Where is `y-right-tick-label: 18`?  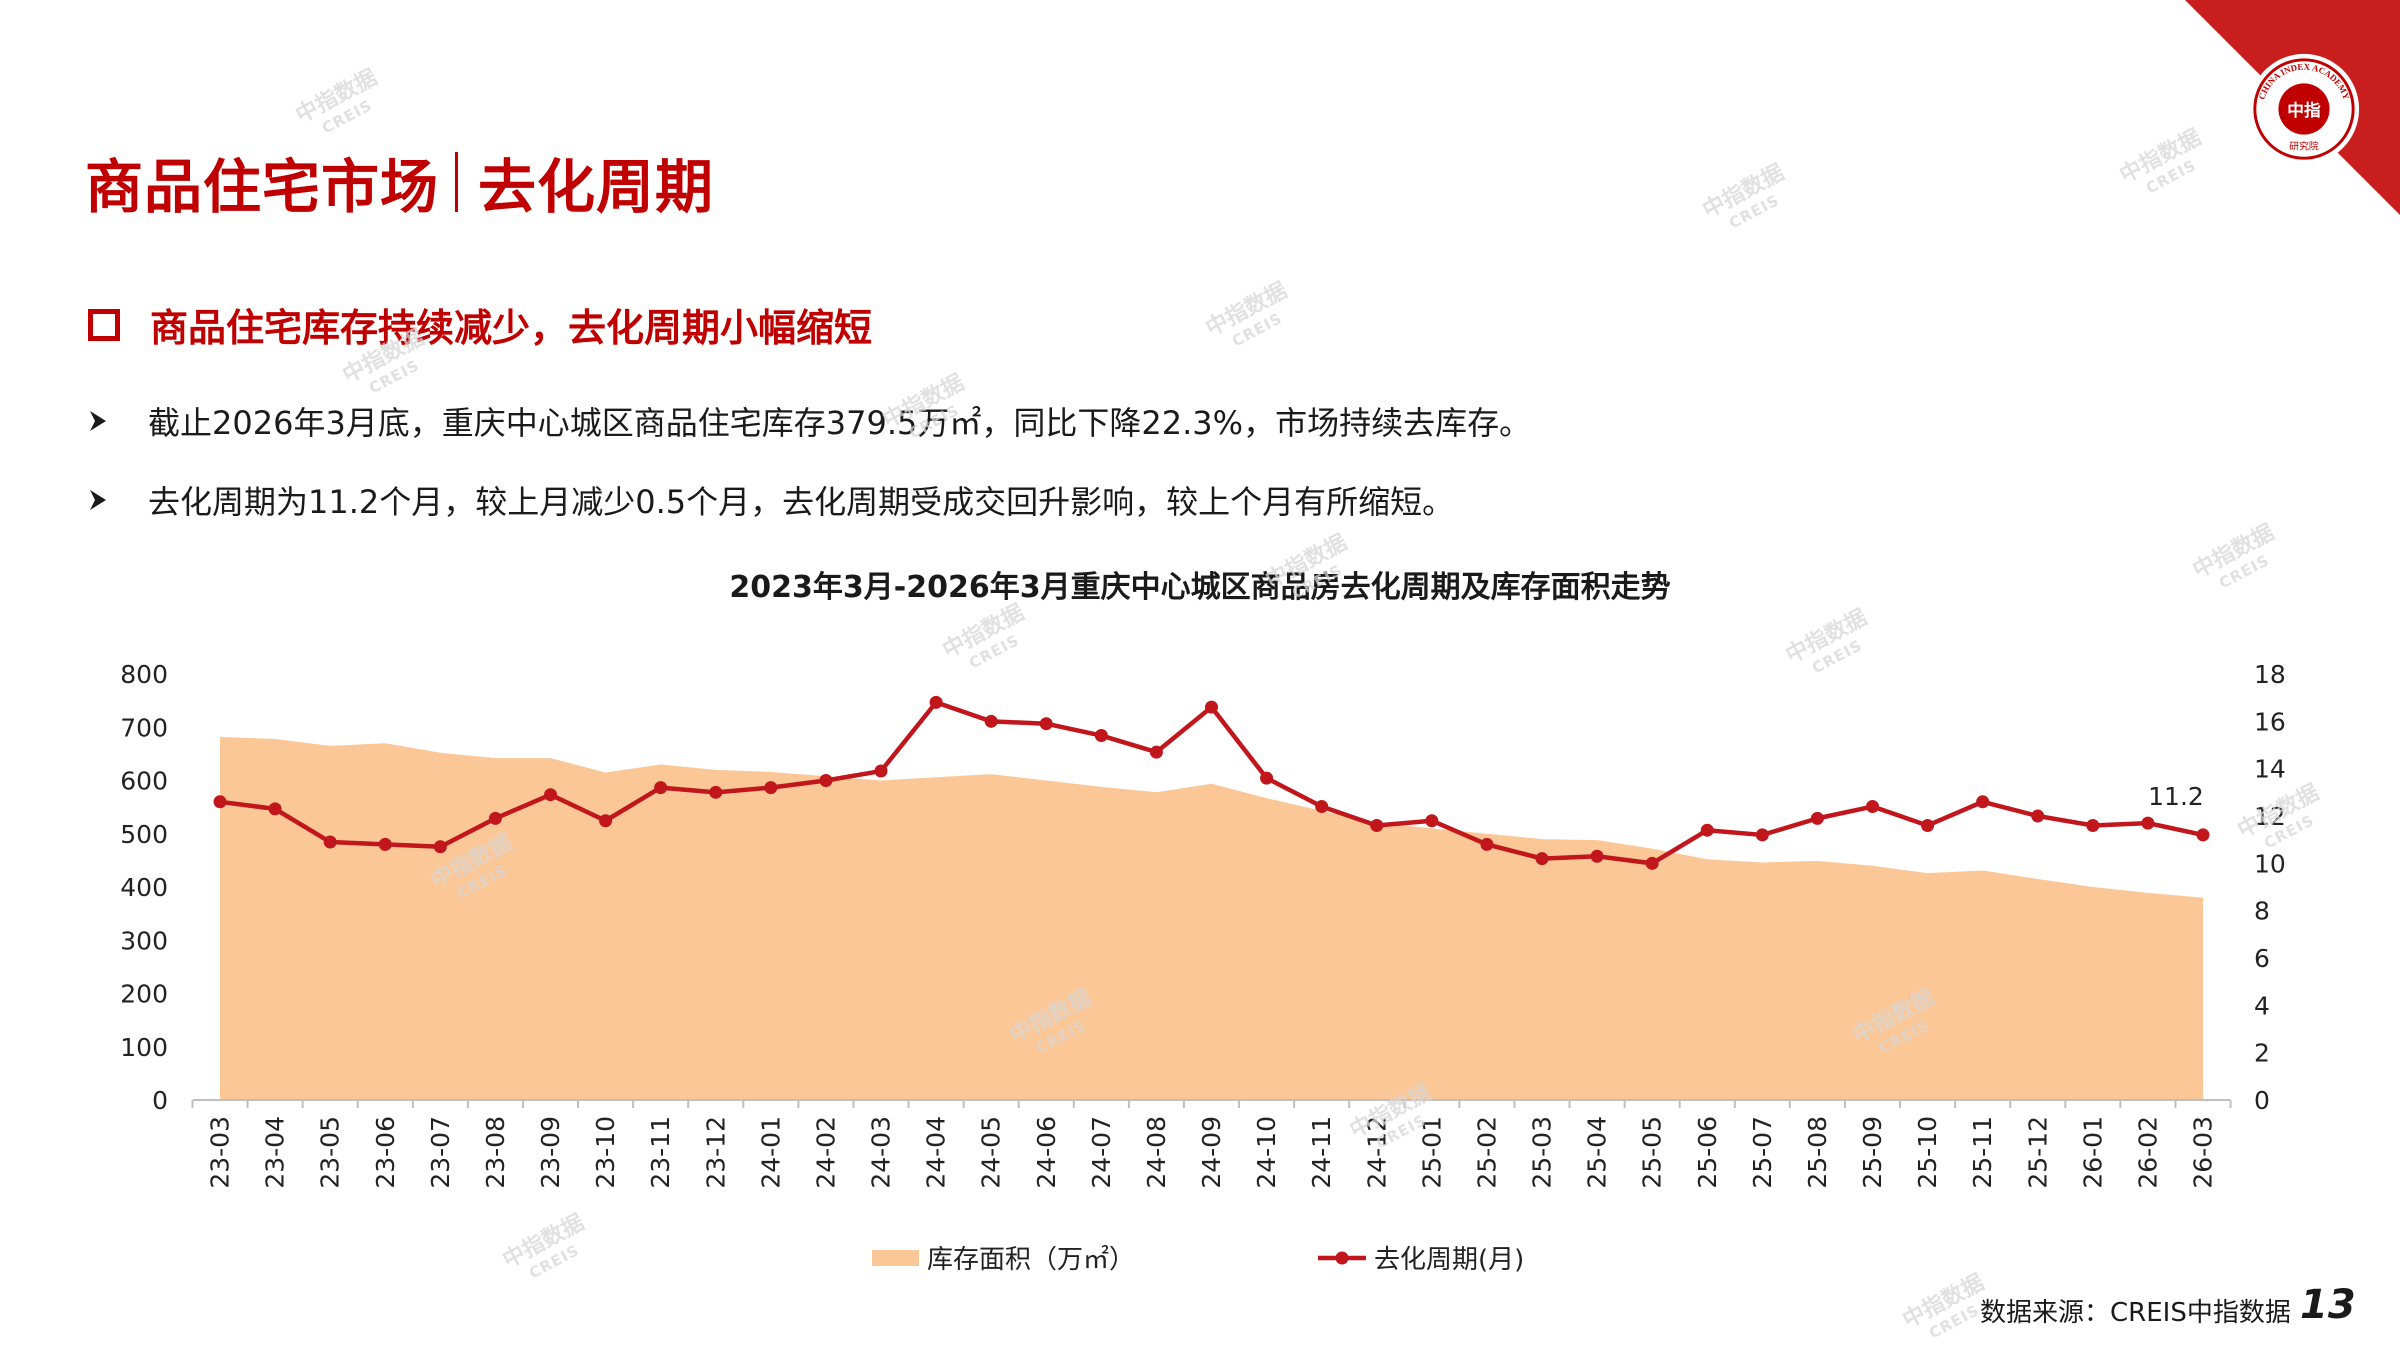 y-right-tick-label: 18 is located at coordinates (2270, 674).